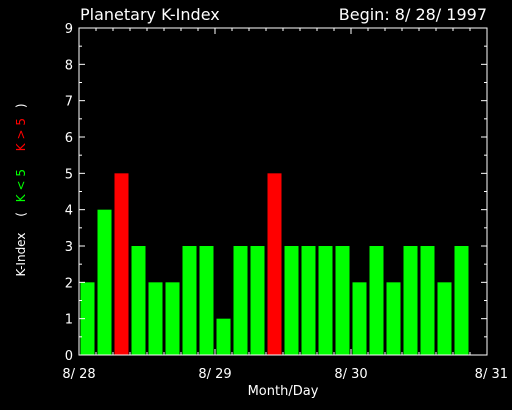 This screenshot has height=410, width=512. Describe the element at coordinates (69, 65) in the screenshot. I see `y-tick-label-8: 8` at that location.